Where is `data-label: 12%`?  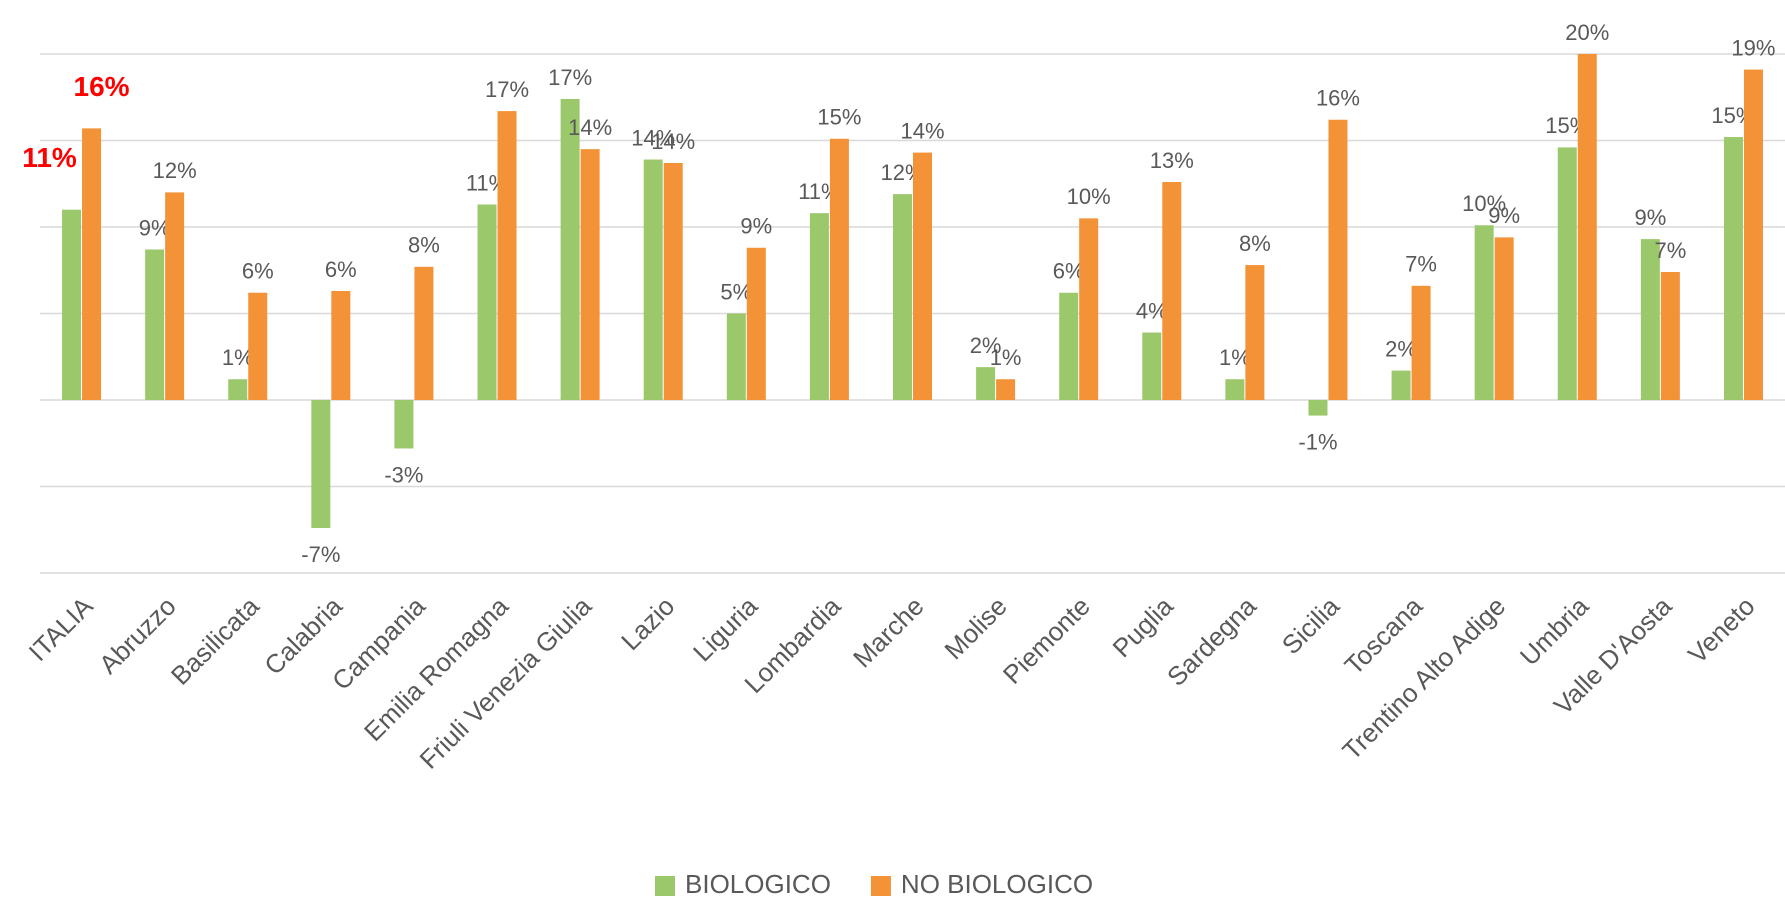
data-label: 12% is located at coordinates (175, 170).